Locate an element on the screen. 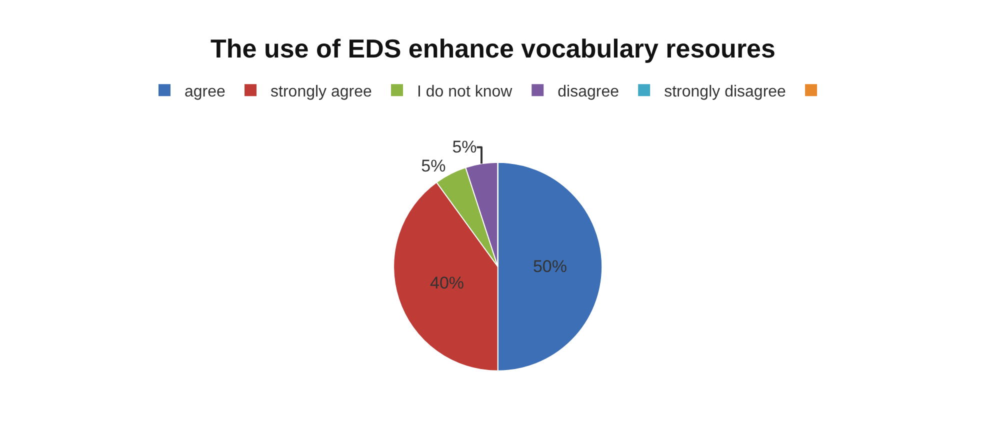  data-label: 40% is located at coordinates (447, 283).